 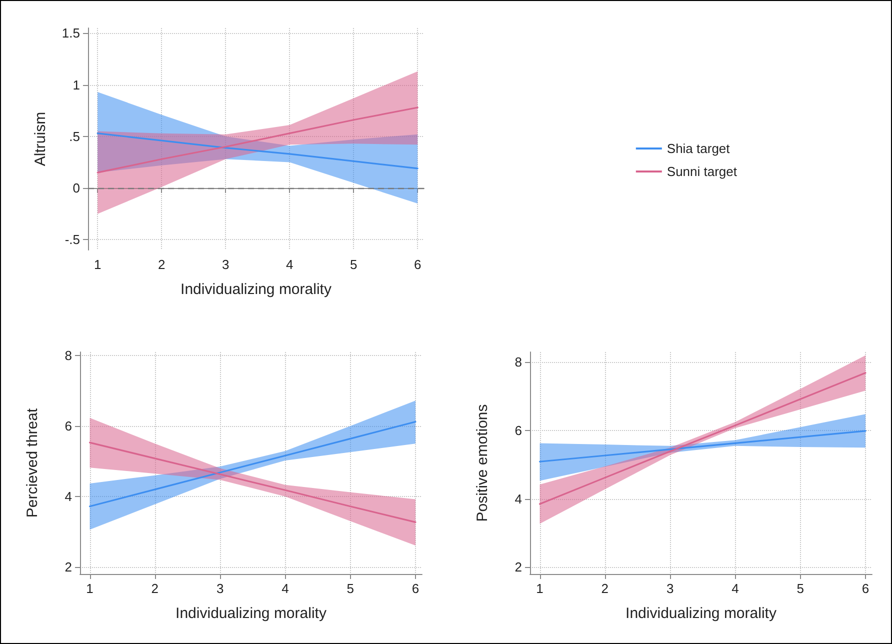 What do you see at coordinates (698, 148) in the screenshot?
I see `legend-label: Shia target` at bounding box center [698, 148].